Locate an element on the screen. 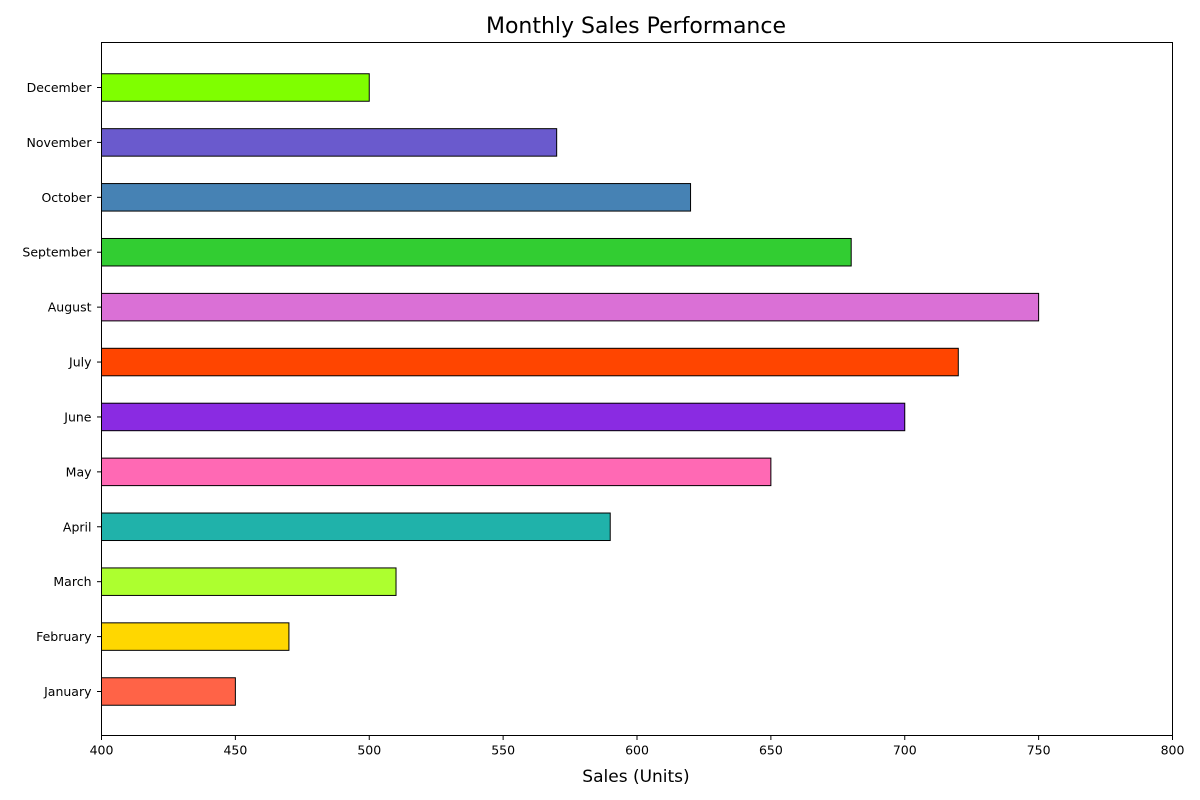 The image size is (1200, 800). x-tick-label: 650 is located at coordinates (771, 750).